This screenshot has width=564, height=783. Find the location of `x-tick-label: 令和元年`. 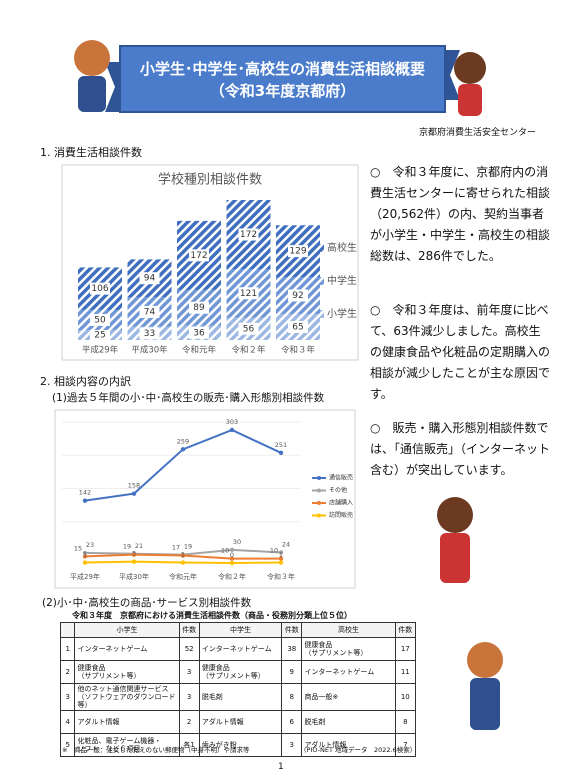

x-tick-label: 令和元年 is located at coordinates (183, 576).